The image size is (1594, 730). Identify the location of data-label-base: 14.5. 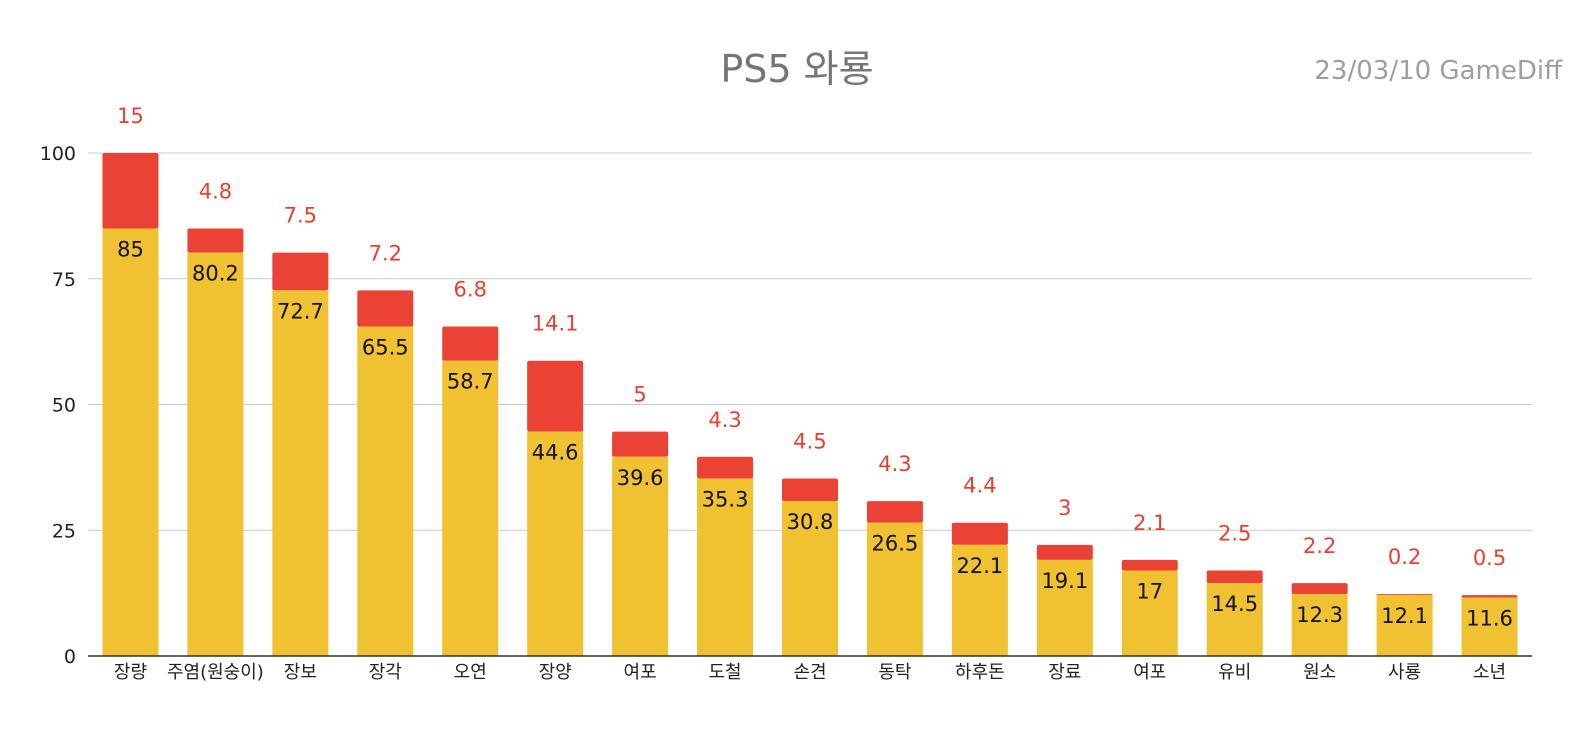
(1234, 604).